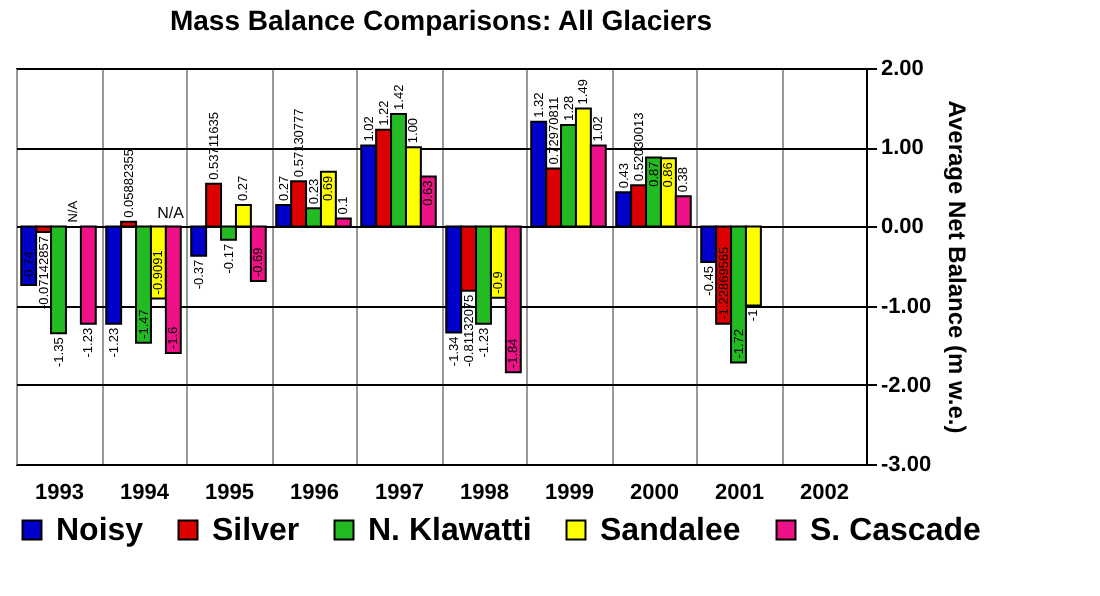 This screenshot has height=596, width=1100. I want to click on y-tick-label: 2.00, so click(902, 69).